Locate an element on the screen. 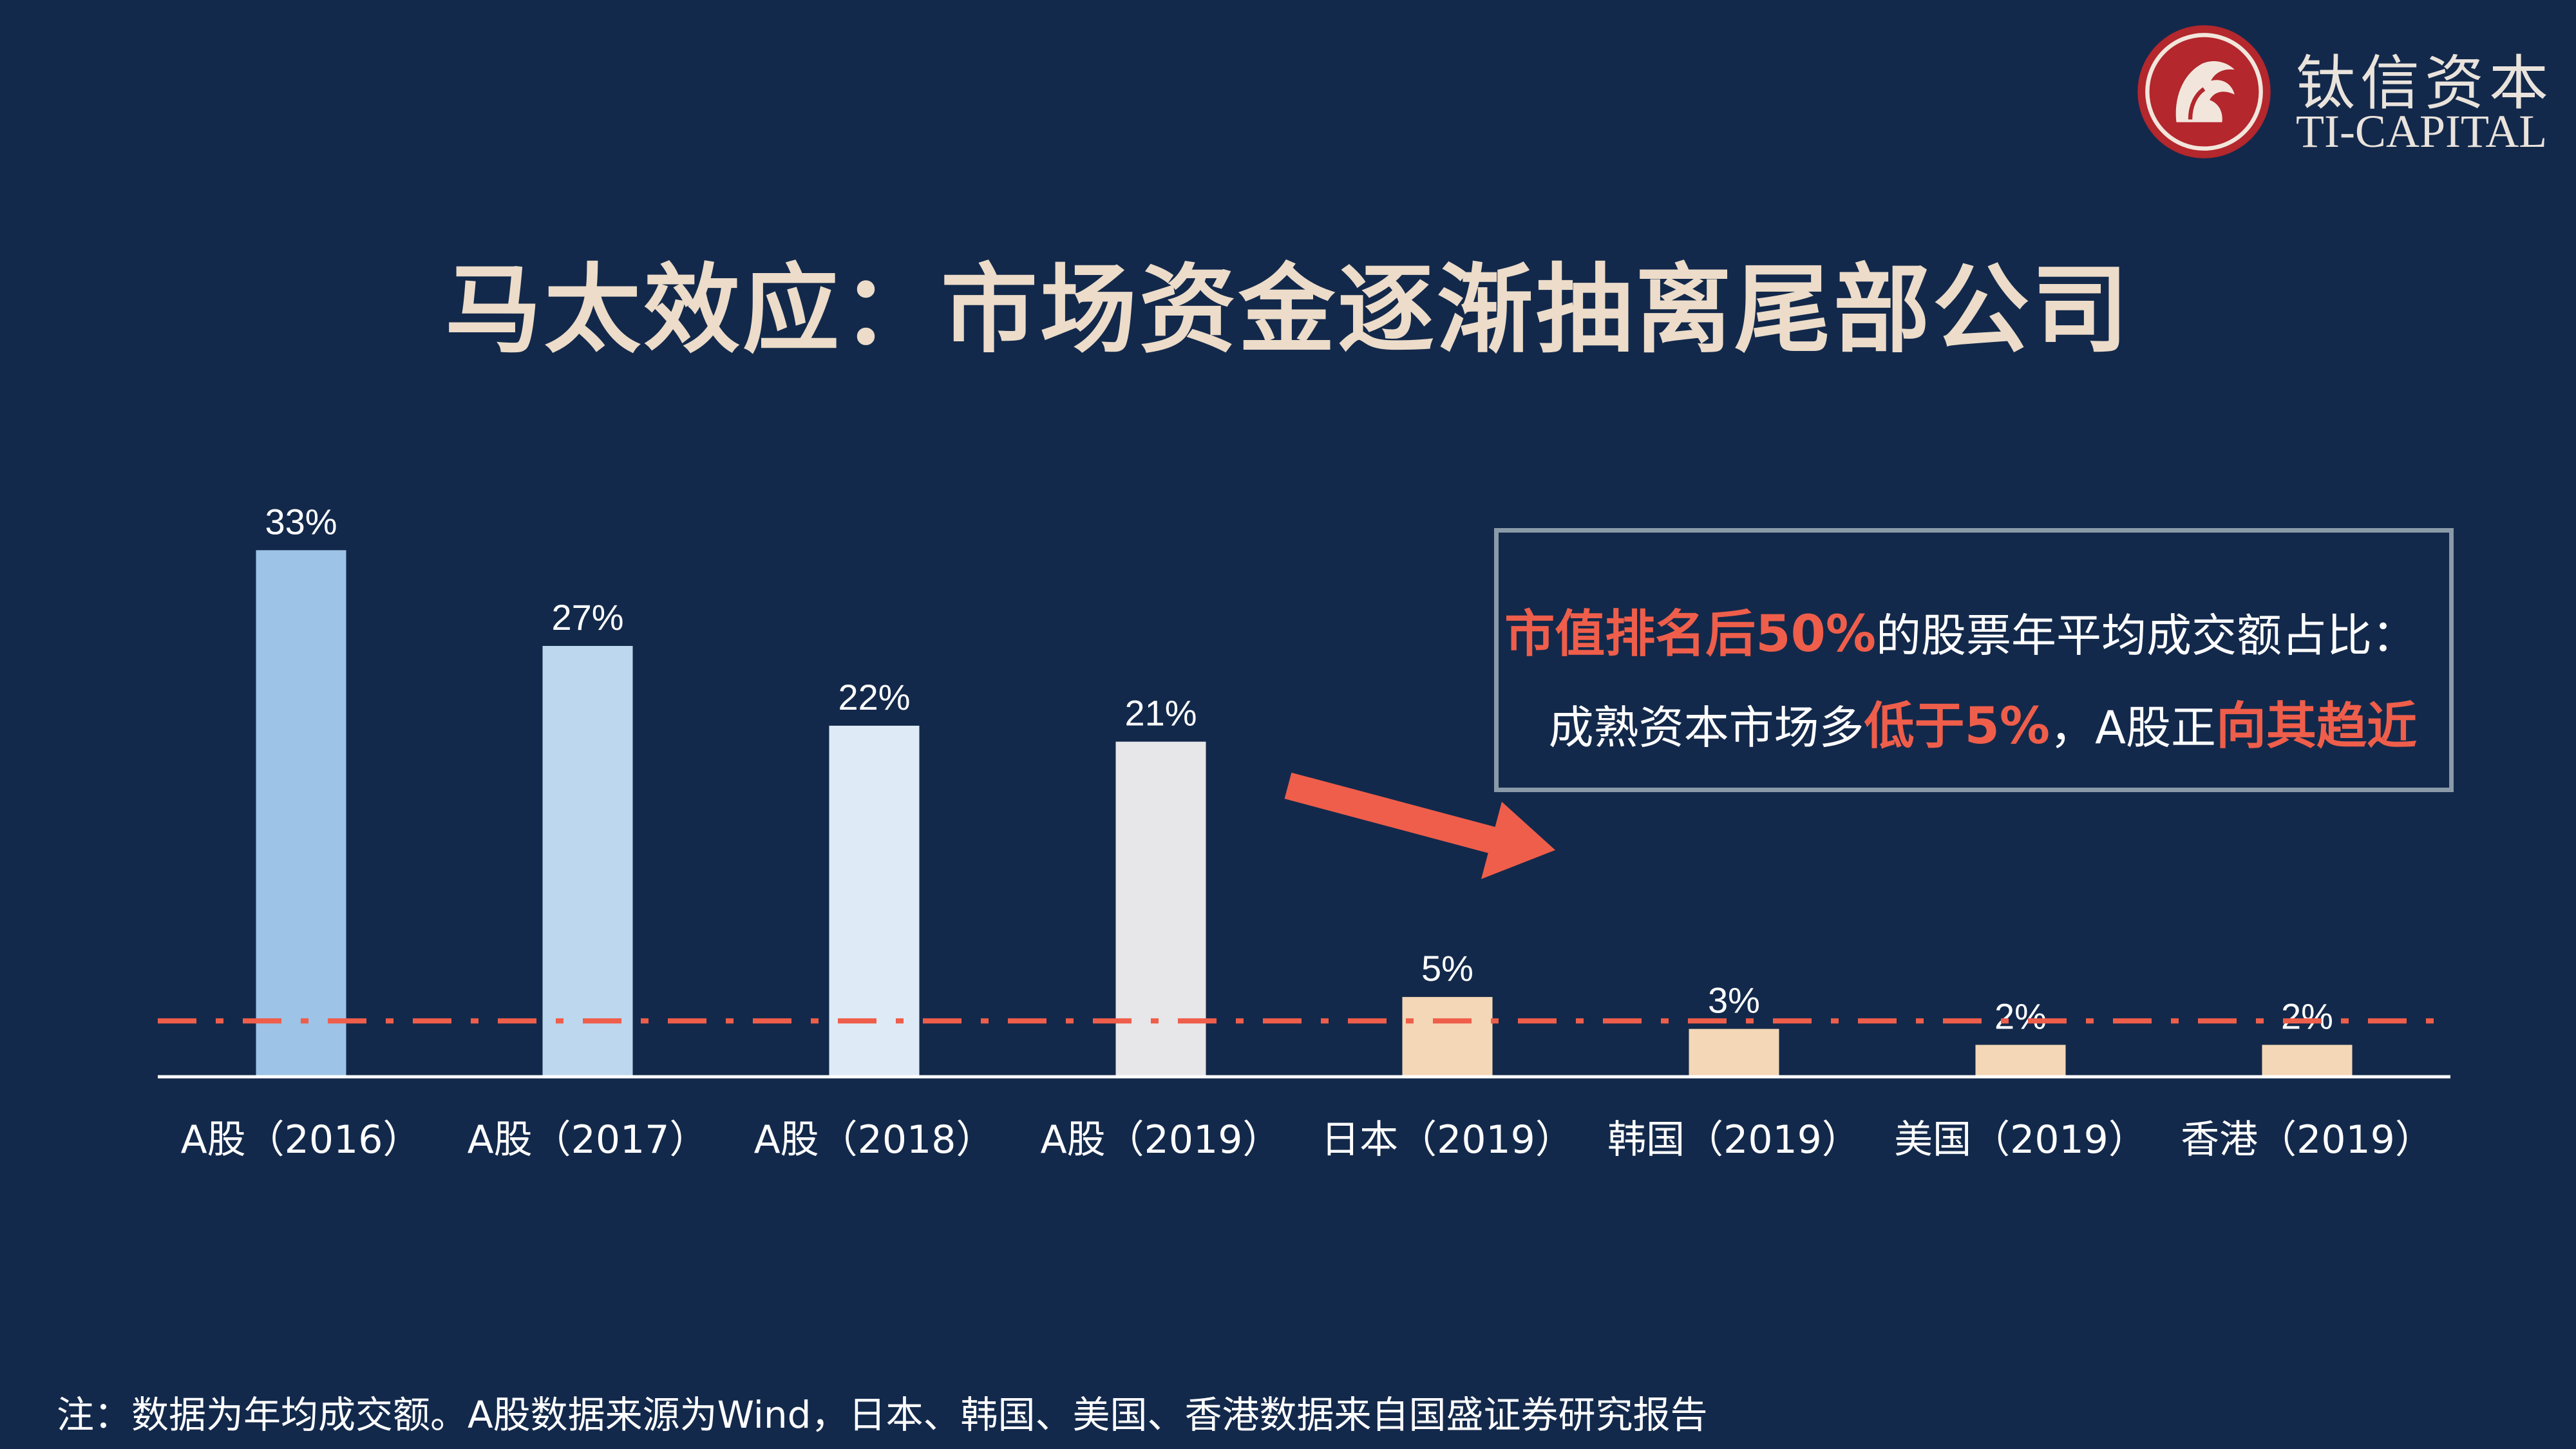 This screenshot has height=1449, width=2576. data-label: 21% is located at coordinates (1160, 714).